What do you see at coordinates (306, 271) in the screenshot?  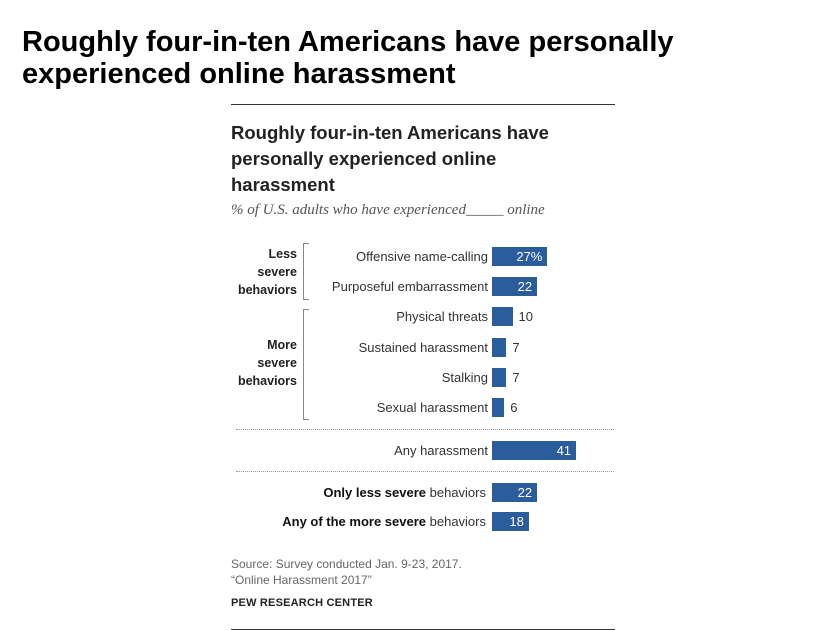 I see `bracket-less-severe` at bounding box center [306, 271].